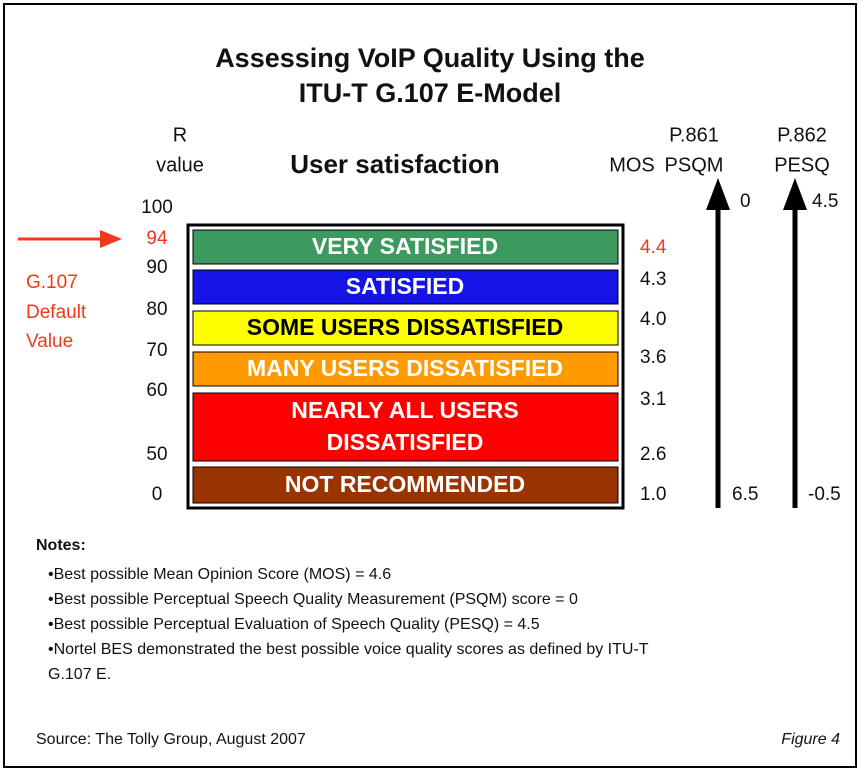  I want to click on band-label: SATISFIED, so click(405, 286).